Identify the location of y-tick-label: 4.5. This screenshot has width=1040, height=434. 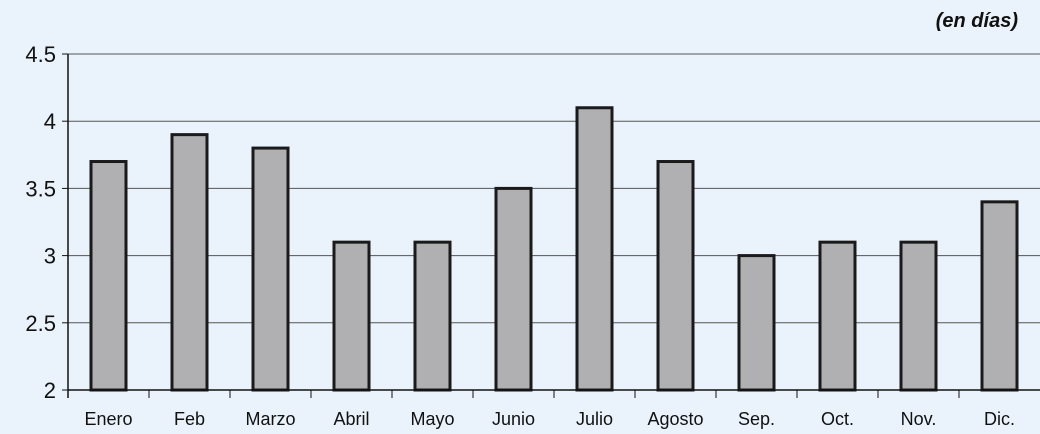
(40, 54).